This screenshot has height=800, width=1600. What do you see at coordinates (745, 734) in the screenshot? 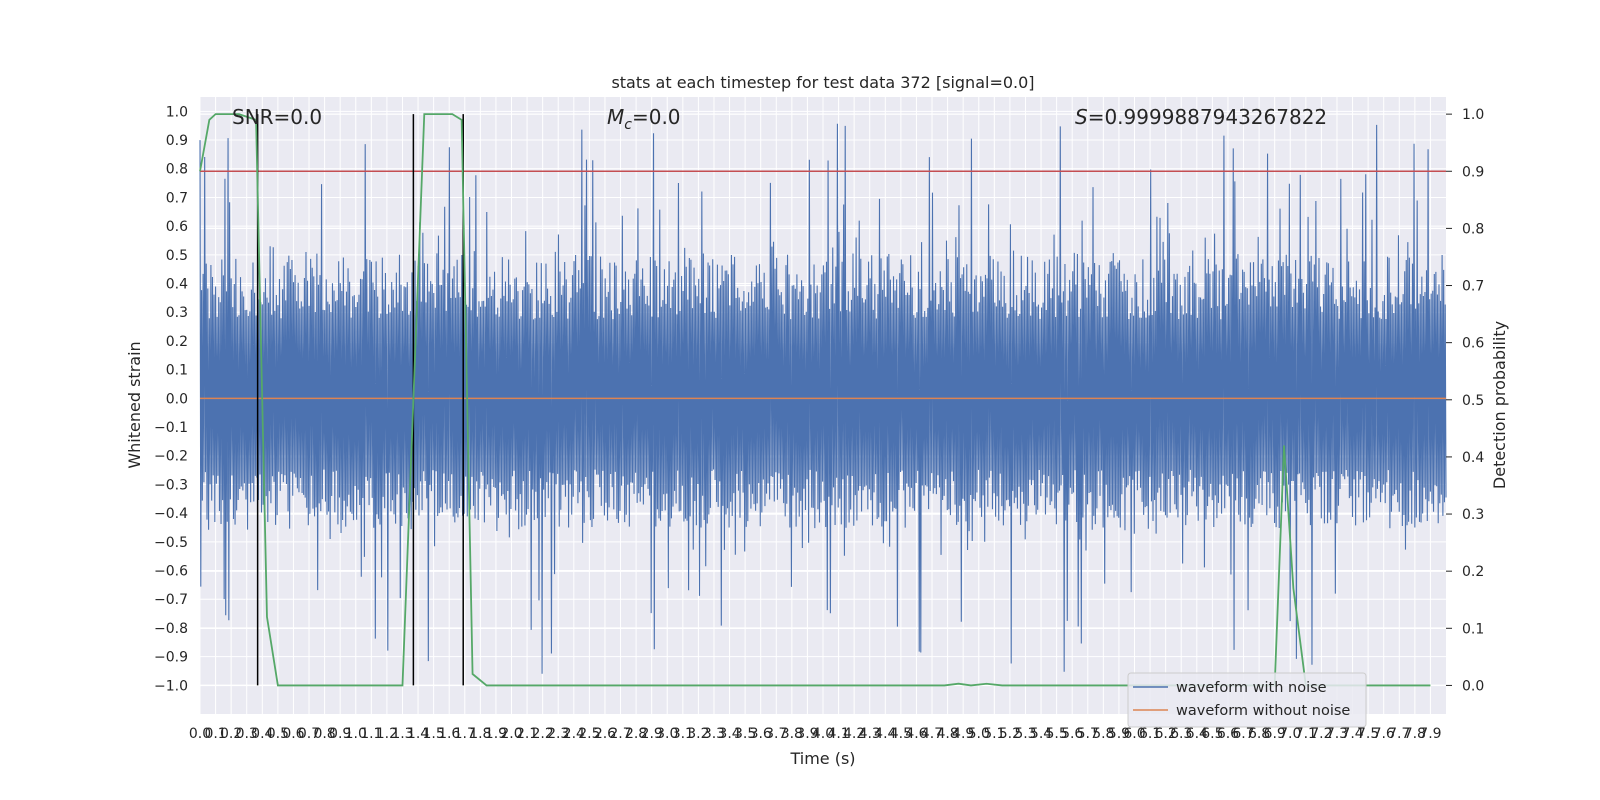
I see `x-tick-label: 3.5` at bounding box center [745, 734].